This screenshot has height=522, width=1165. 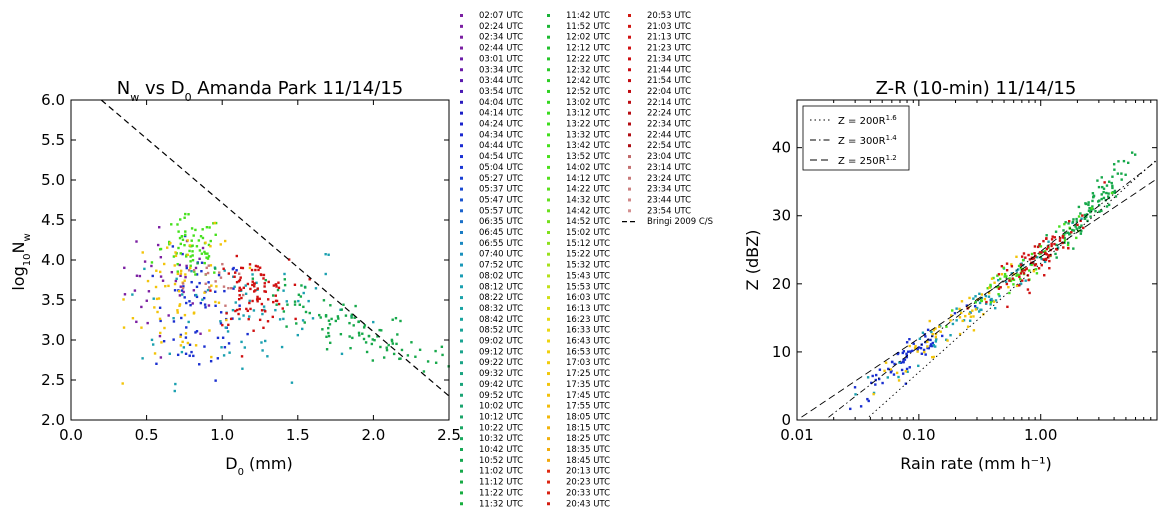 What do you see at coordinates (752, 260) in the screenshot?
I see `right-y-axis-label: Z (dBZ)` at bounding box center [752, 260].